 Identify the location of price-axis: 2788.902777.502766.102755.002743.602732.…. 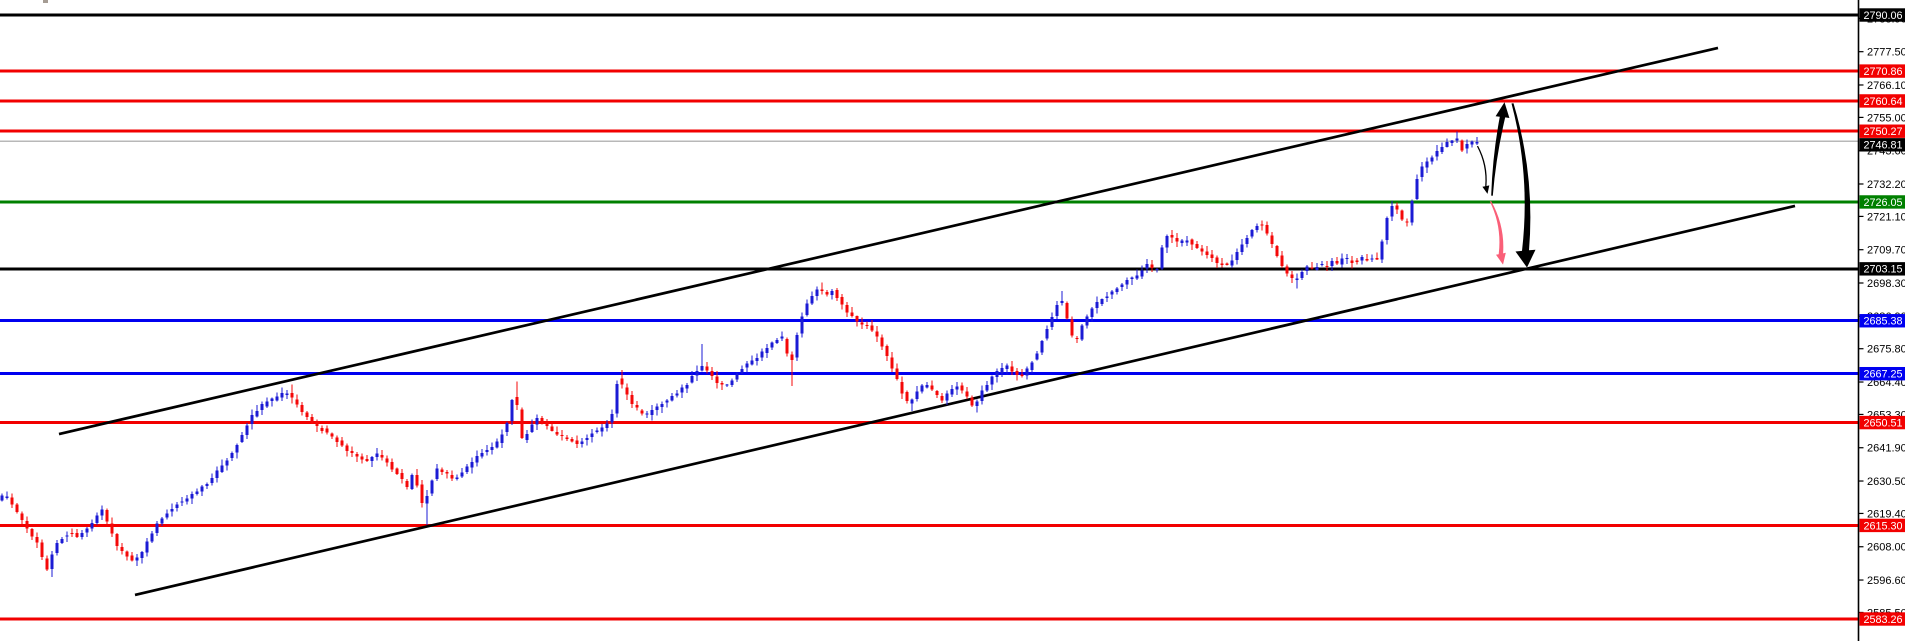
(1881, 320).